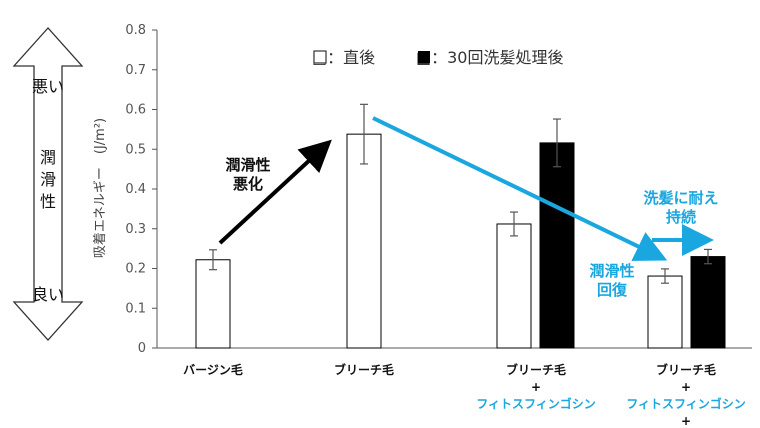  What do you see at coordinates (612, 290) in the screenshot?
I see `annotation-line: 回復` at bounding box center [612, 290].